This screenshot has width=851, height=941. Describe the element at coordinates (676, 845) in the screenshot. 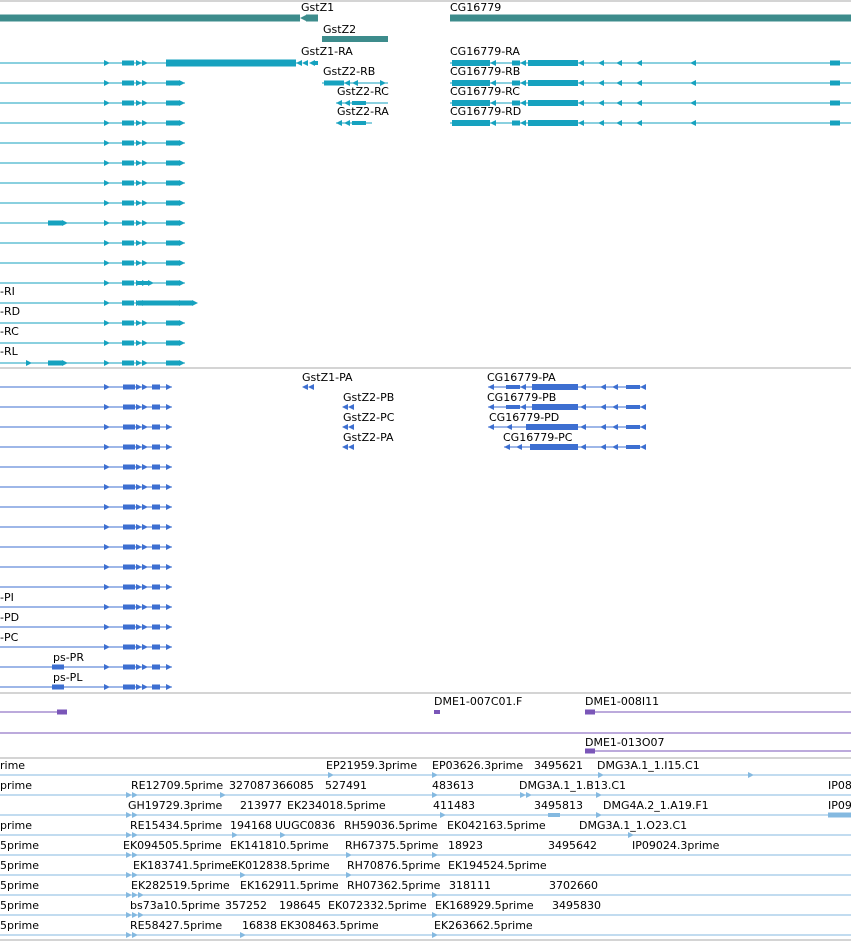

I see `feature-label: IP09024.3prime` at that location.